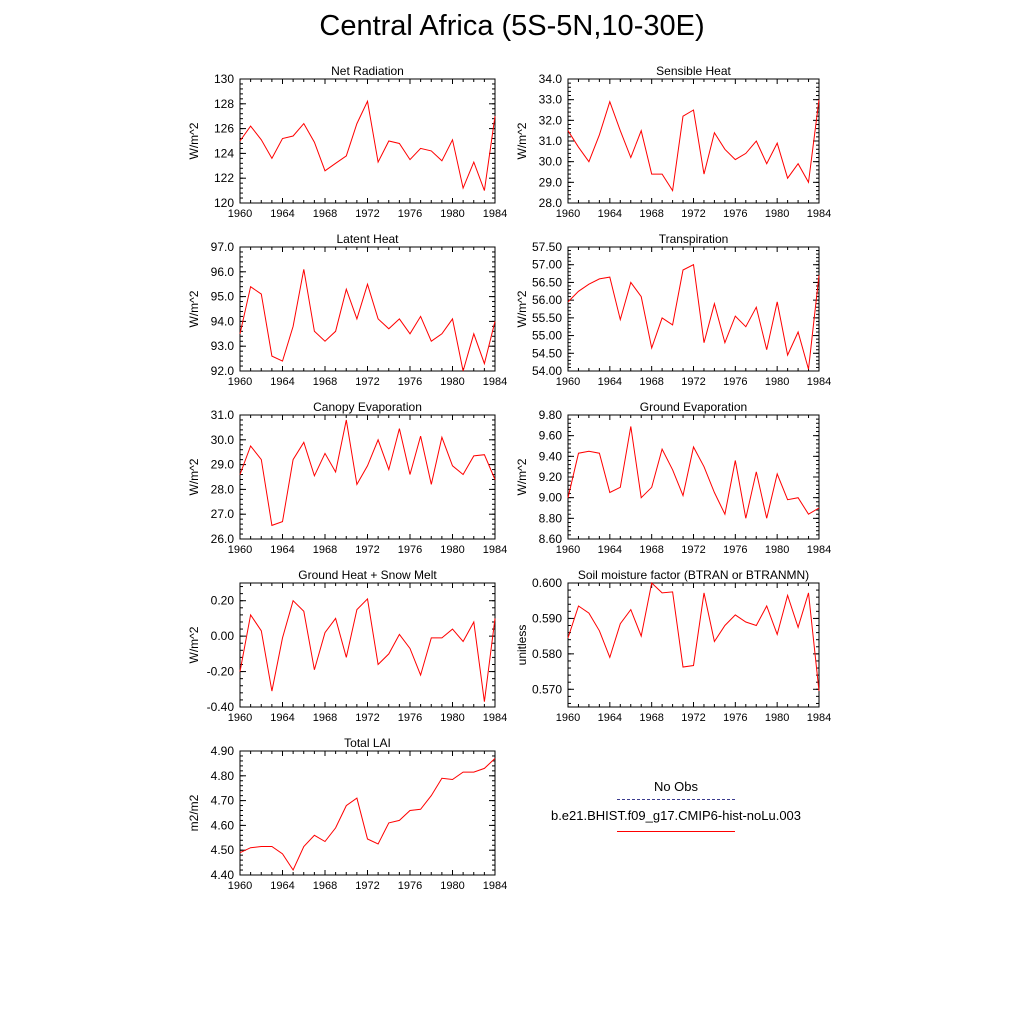 The height and width of the screenshot is (1024, 1024). I want to click on y-tick-label: 27.0, so click(223, 514).